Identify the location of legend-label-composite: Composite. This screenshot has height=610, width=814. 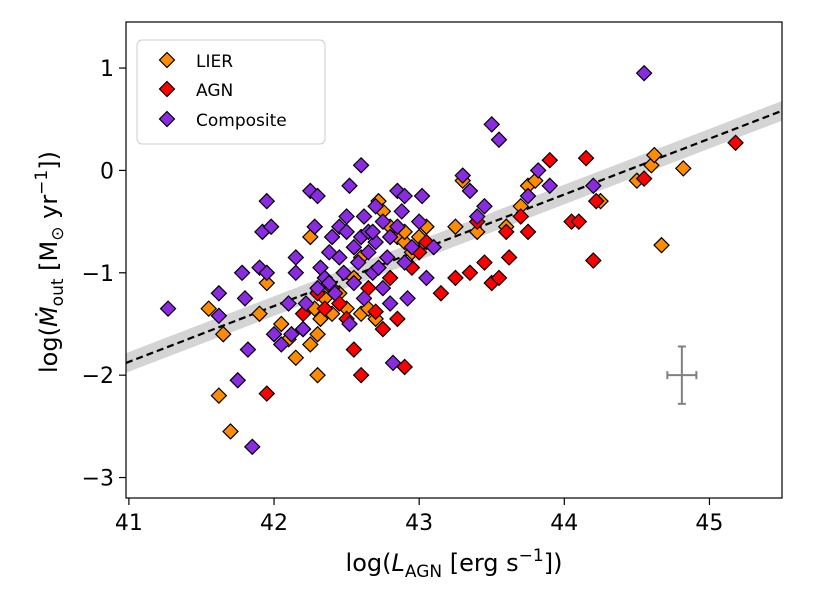
(241, 121).